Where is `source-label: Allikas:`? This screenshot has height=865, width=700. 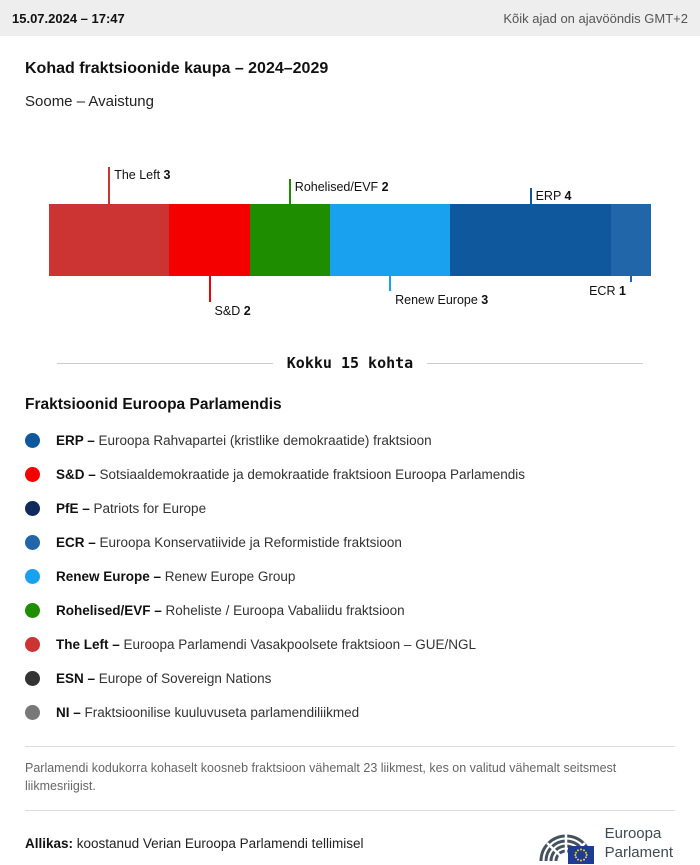 source-label: Allikas: is located at coordinates (49, 843).